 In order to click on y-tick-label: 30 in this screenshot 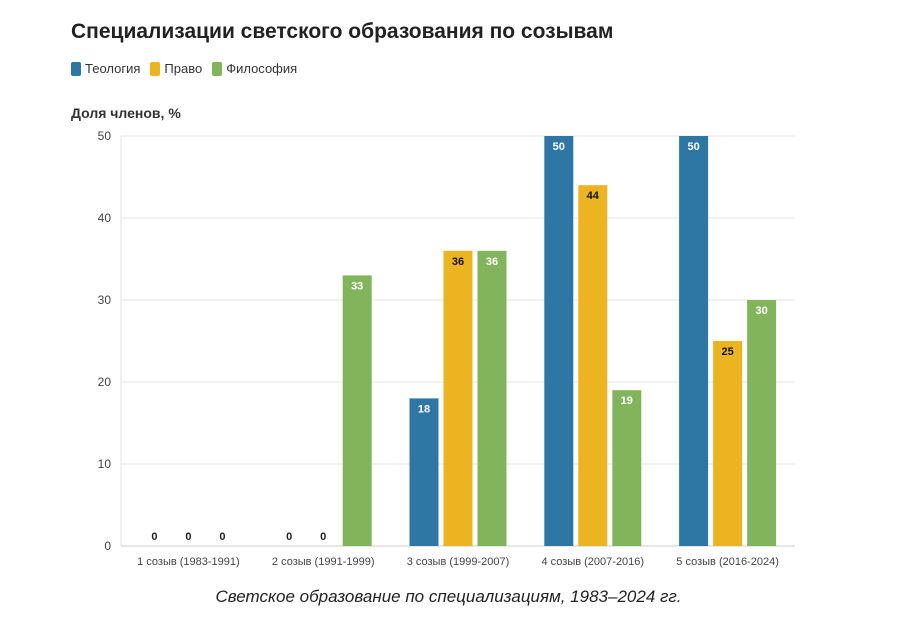, I will do `click(105, 300)`.